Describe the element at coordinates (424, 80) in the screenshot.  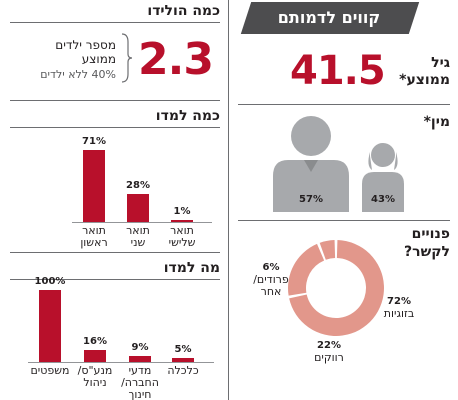
I see `age-label-2: ממוצע*` at that location.